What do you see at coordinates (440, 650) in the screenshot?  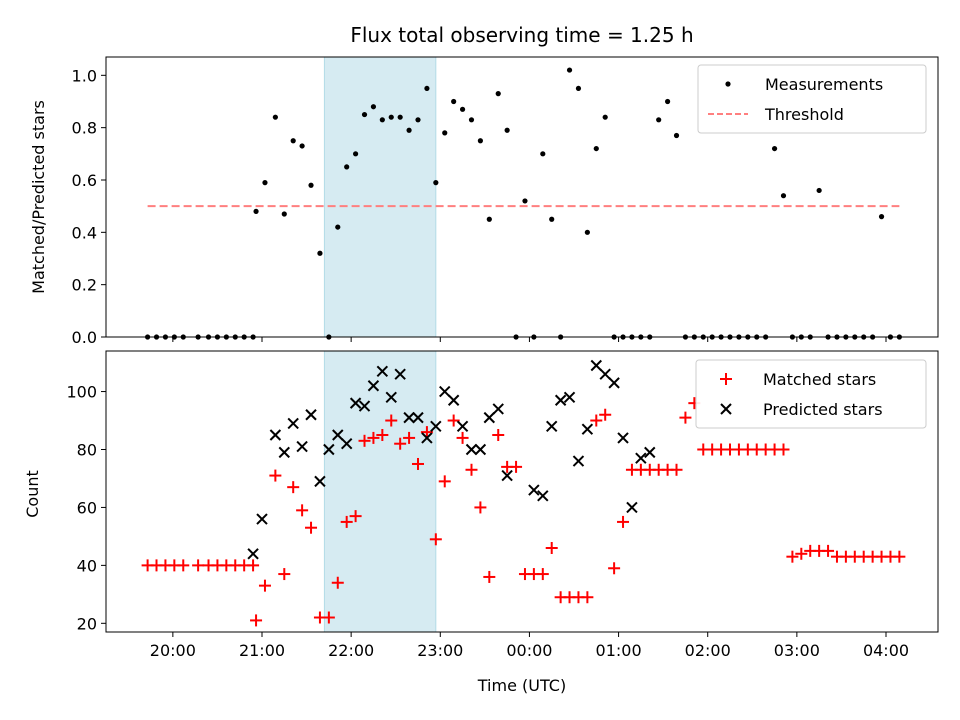 I see `x-tick-label: 23:00` at bounding box center [440, 650].